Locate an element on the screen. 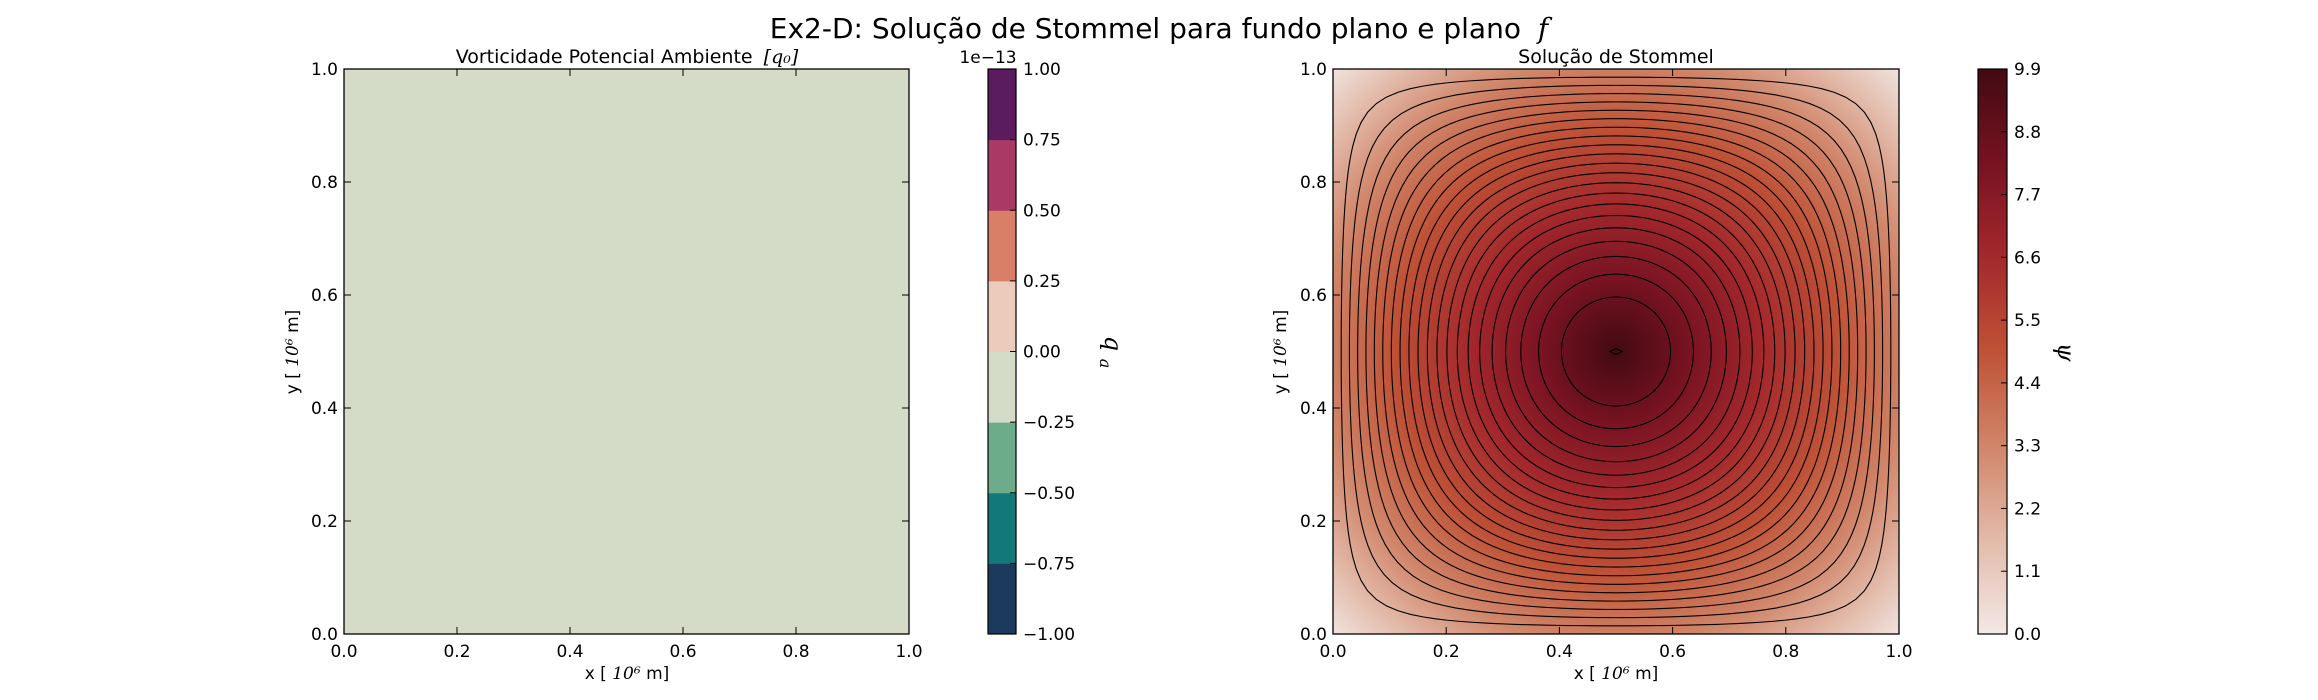  colorbar-psi-tick-label: 3.3 is located at coordinates (2027, 447).